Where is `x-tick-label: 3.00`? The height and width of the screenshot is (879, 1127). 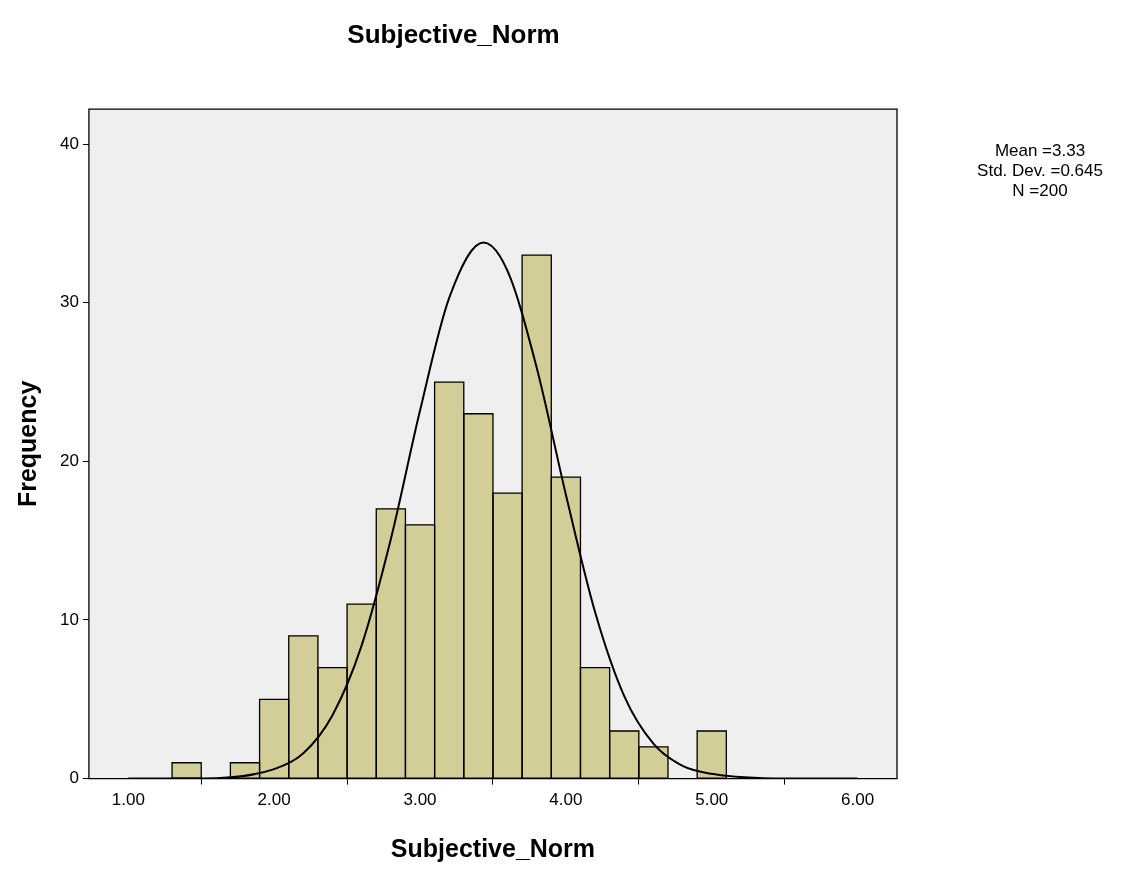
x-tick-label: 3.00 is located at coordinates (420, 800).